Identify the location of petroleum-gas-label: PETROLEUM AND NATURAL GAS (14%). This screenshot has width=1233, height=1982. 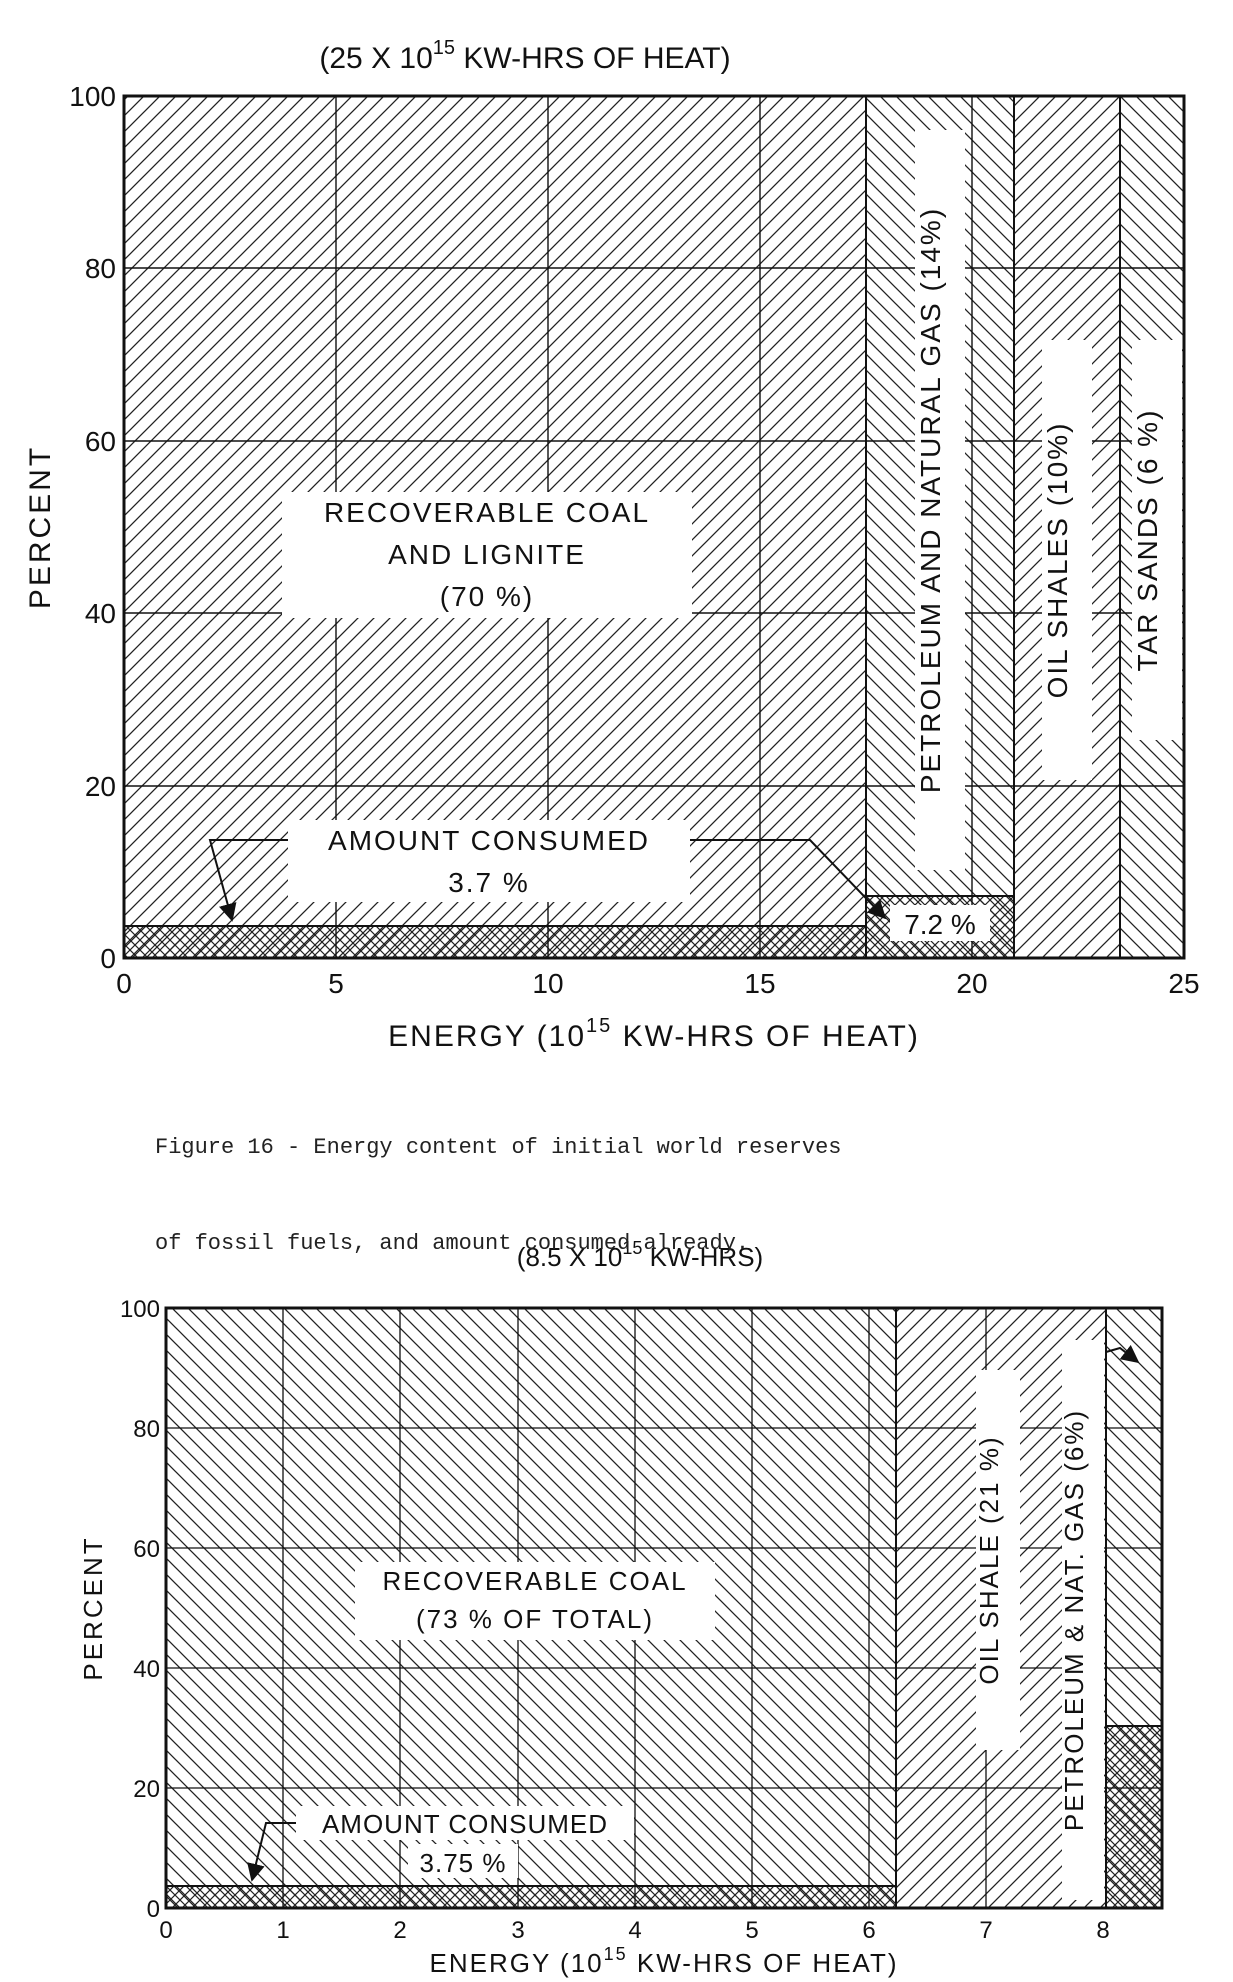
(930, 500).